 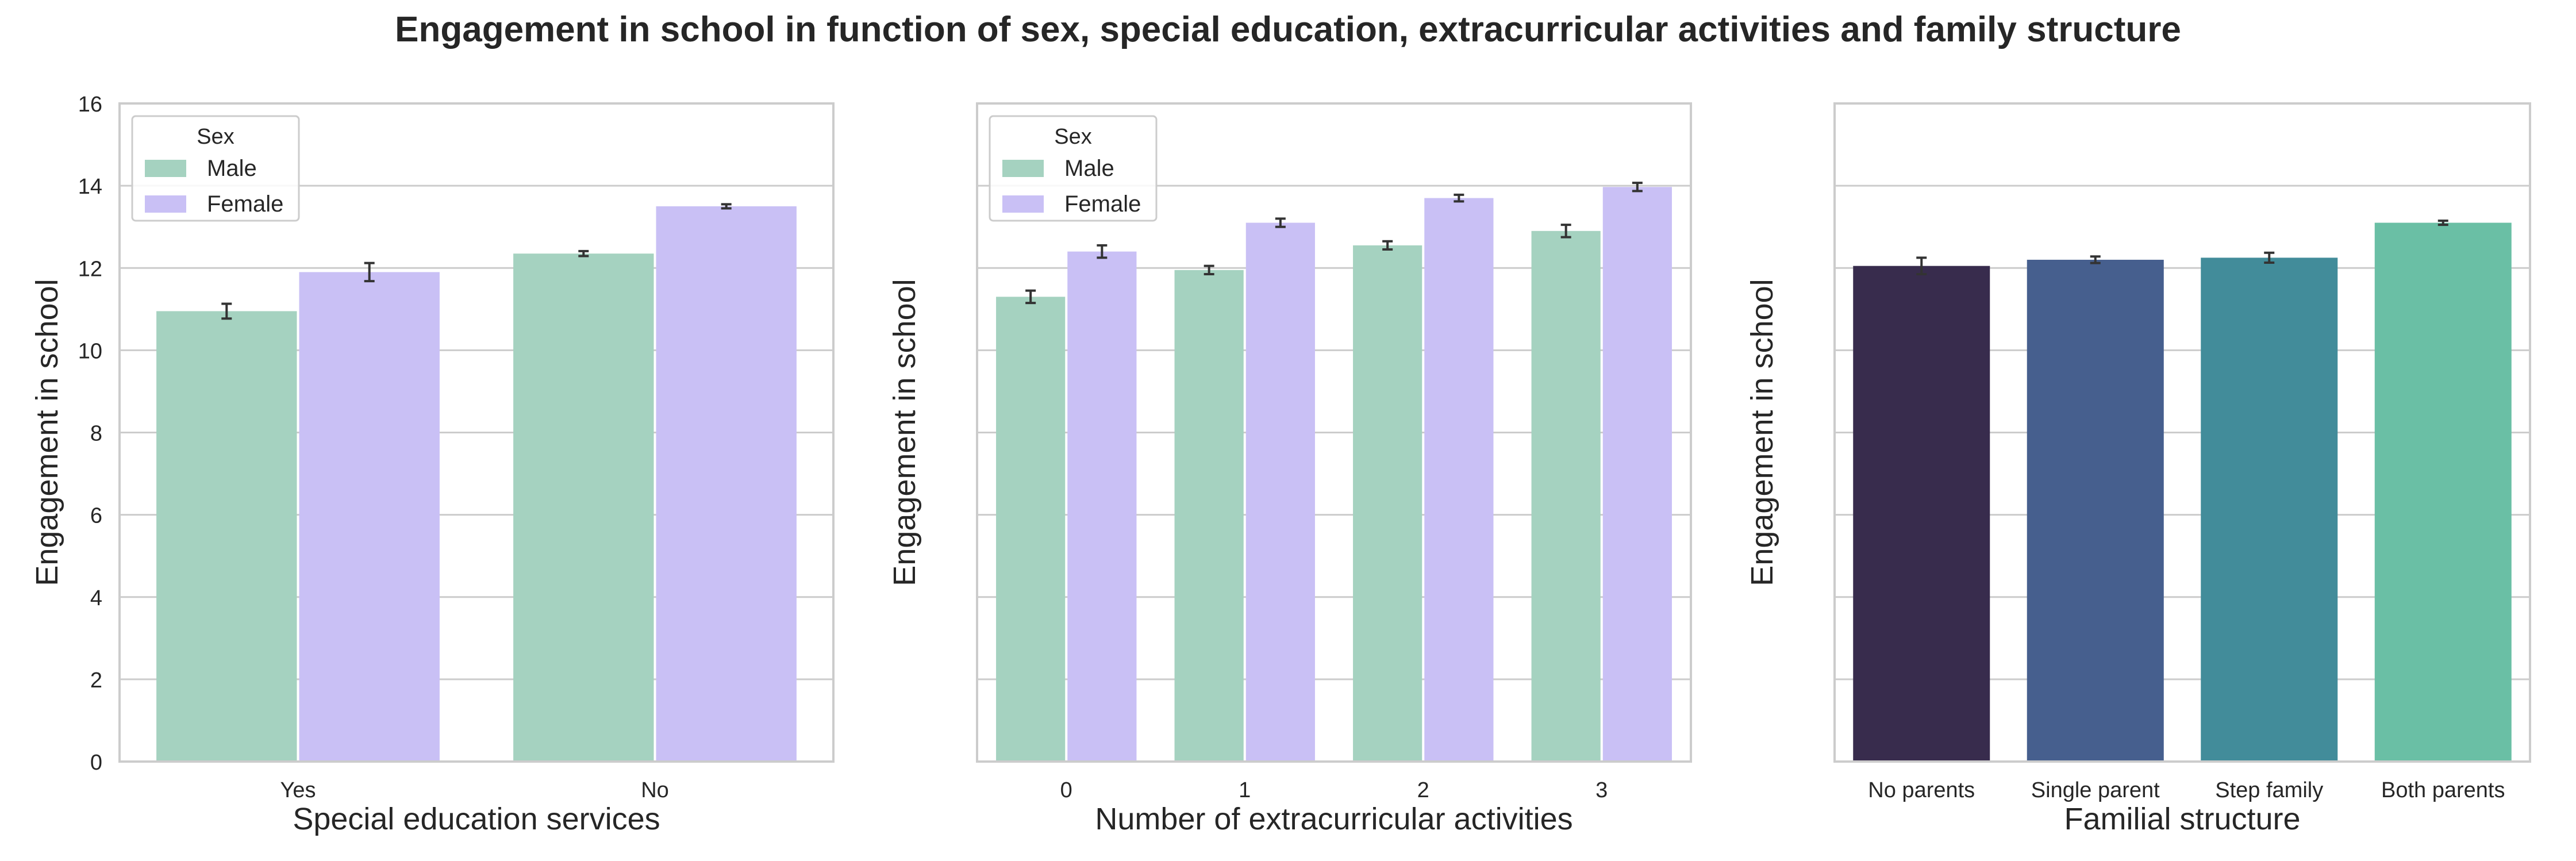 What do you see at coordinates (1921, 790) in the screenshot?
I see `x-tick-label: No parents` at bounding box center [1921, 790].